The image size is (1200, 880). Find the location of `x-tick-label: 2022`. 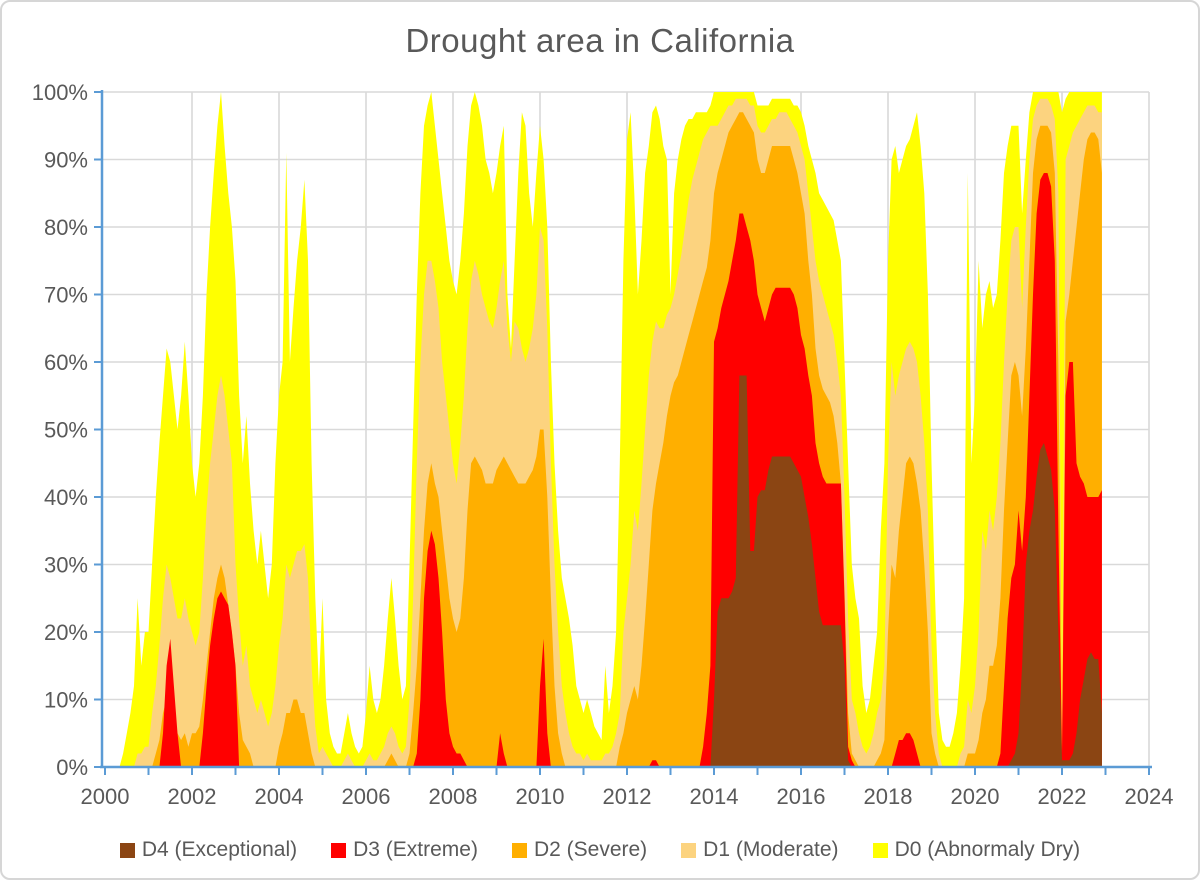

x-tick-label: 2022 is located at coordinates (1062, 796).